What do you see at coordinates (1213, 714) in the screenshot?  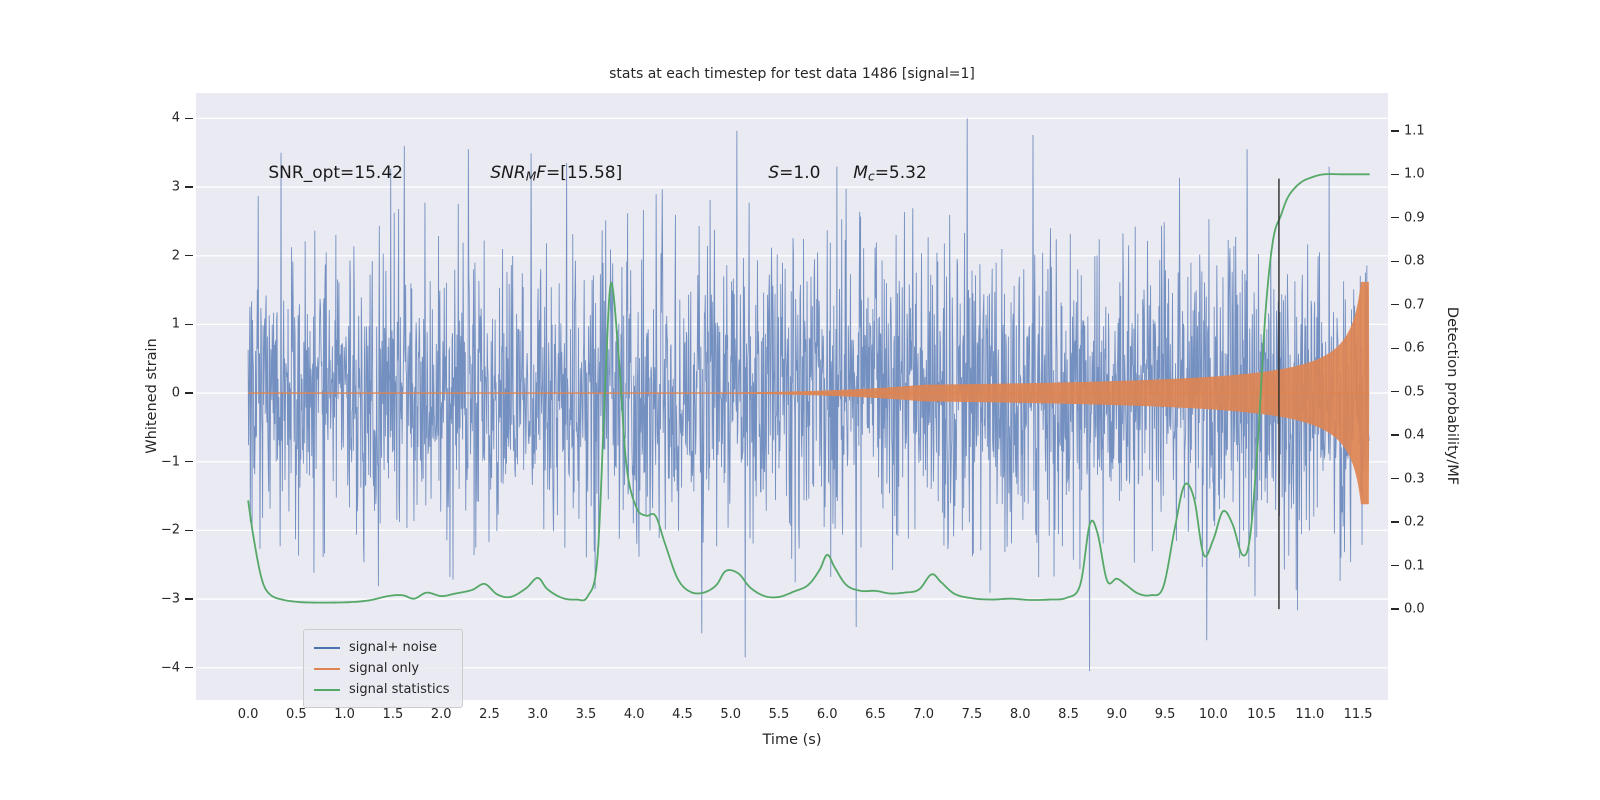 I see `x-tick-label: 10.0` at bounding box center [1213, 714].